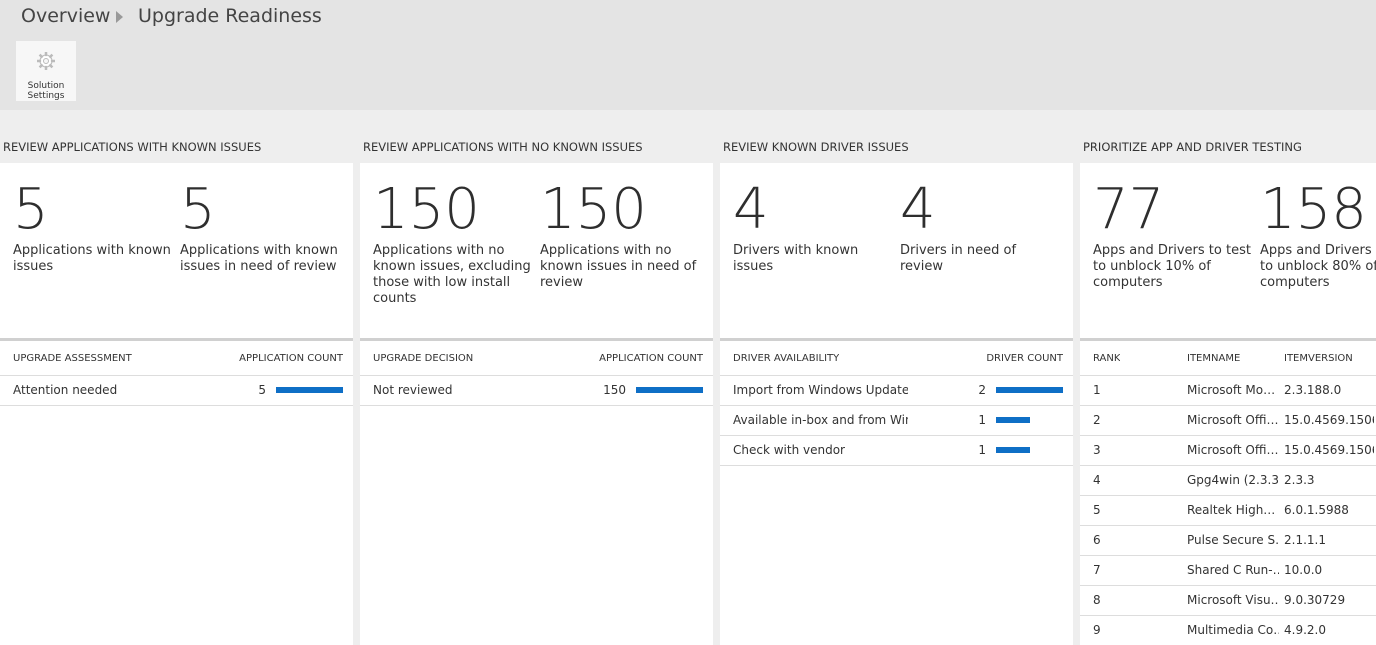 The height and width of the screenshot is (645, 1376). What do you see at coordinates (93, 226) in the screenshot?
I see `tile: 5 Applications with known issues` at bounding box center [93, 226].